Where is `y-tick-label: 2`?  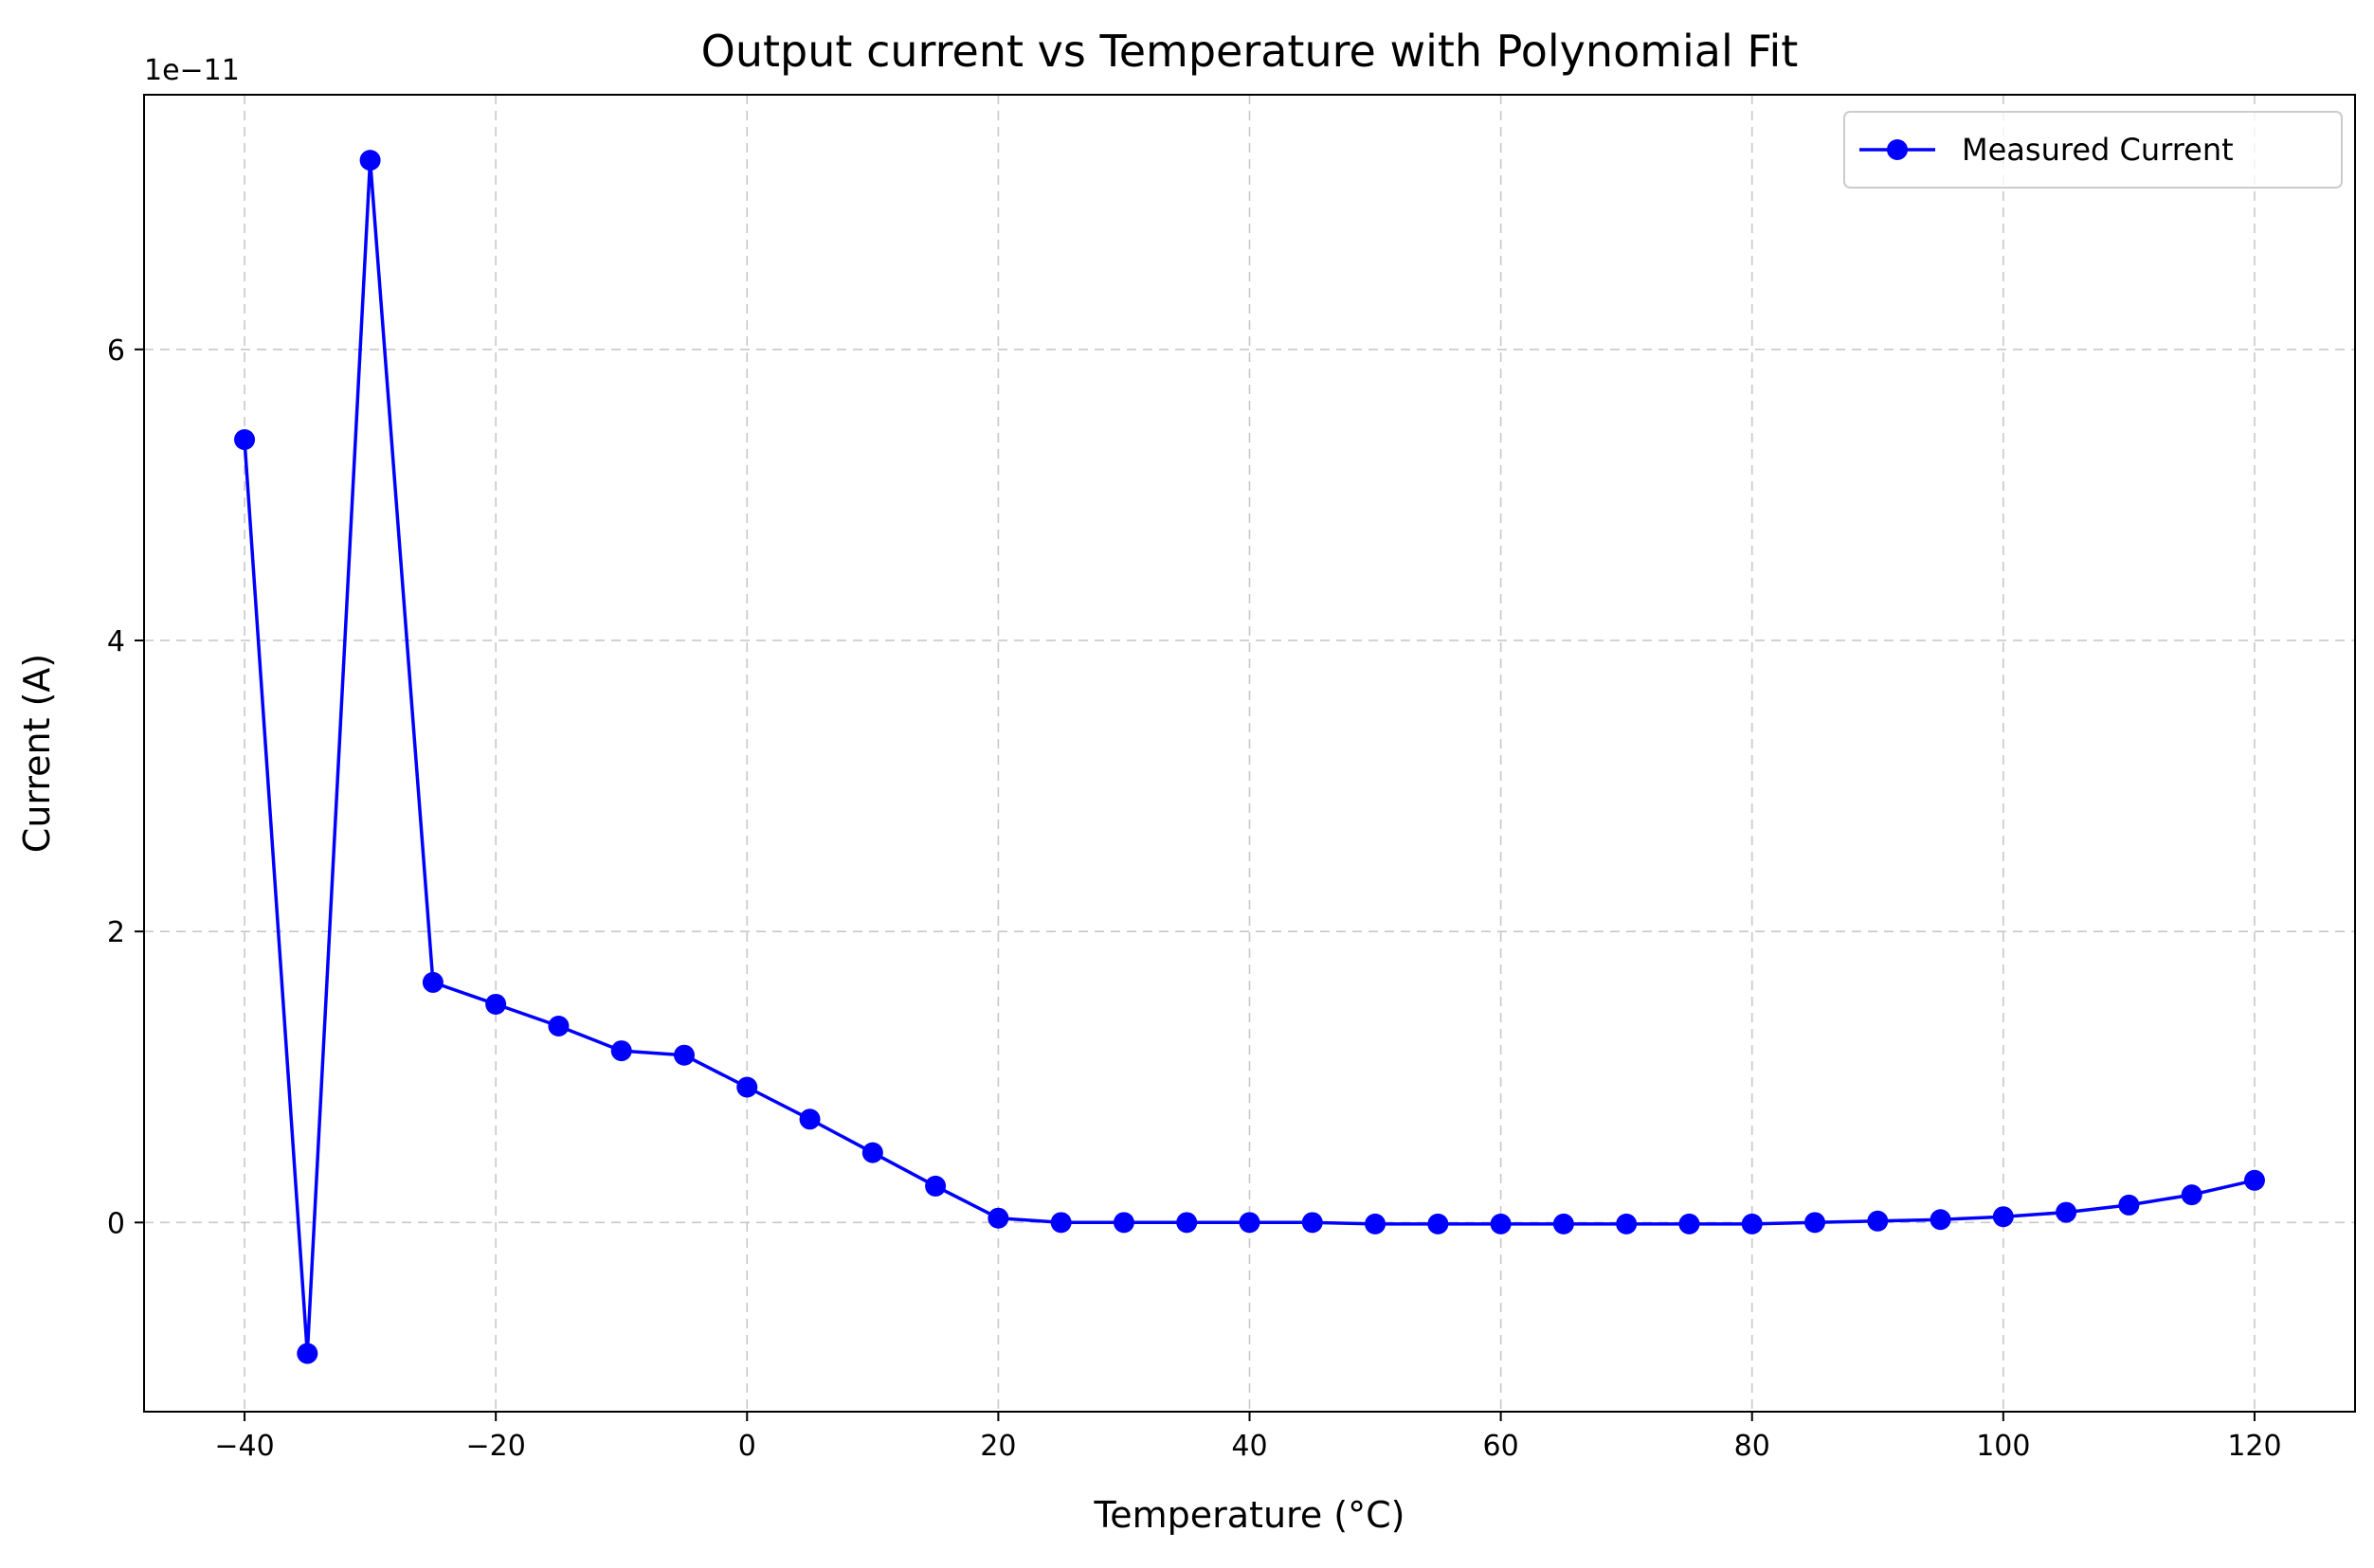 y-tick-label: 2 is located at coordinates (116, 932).